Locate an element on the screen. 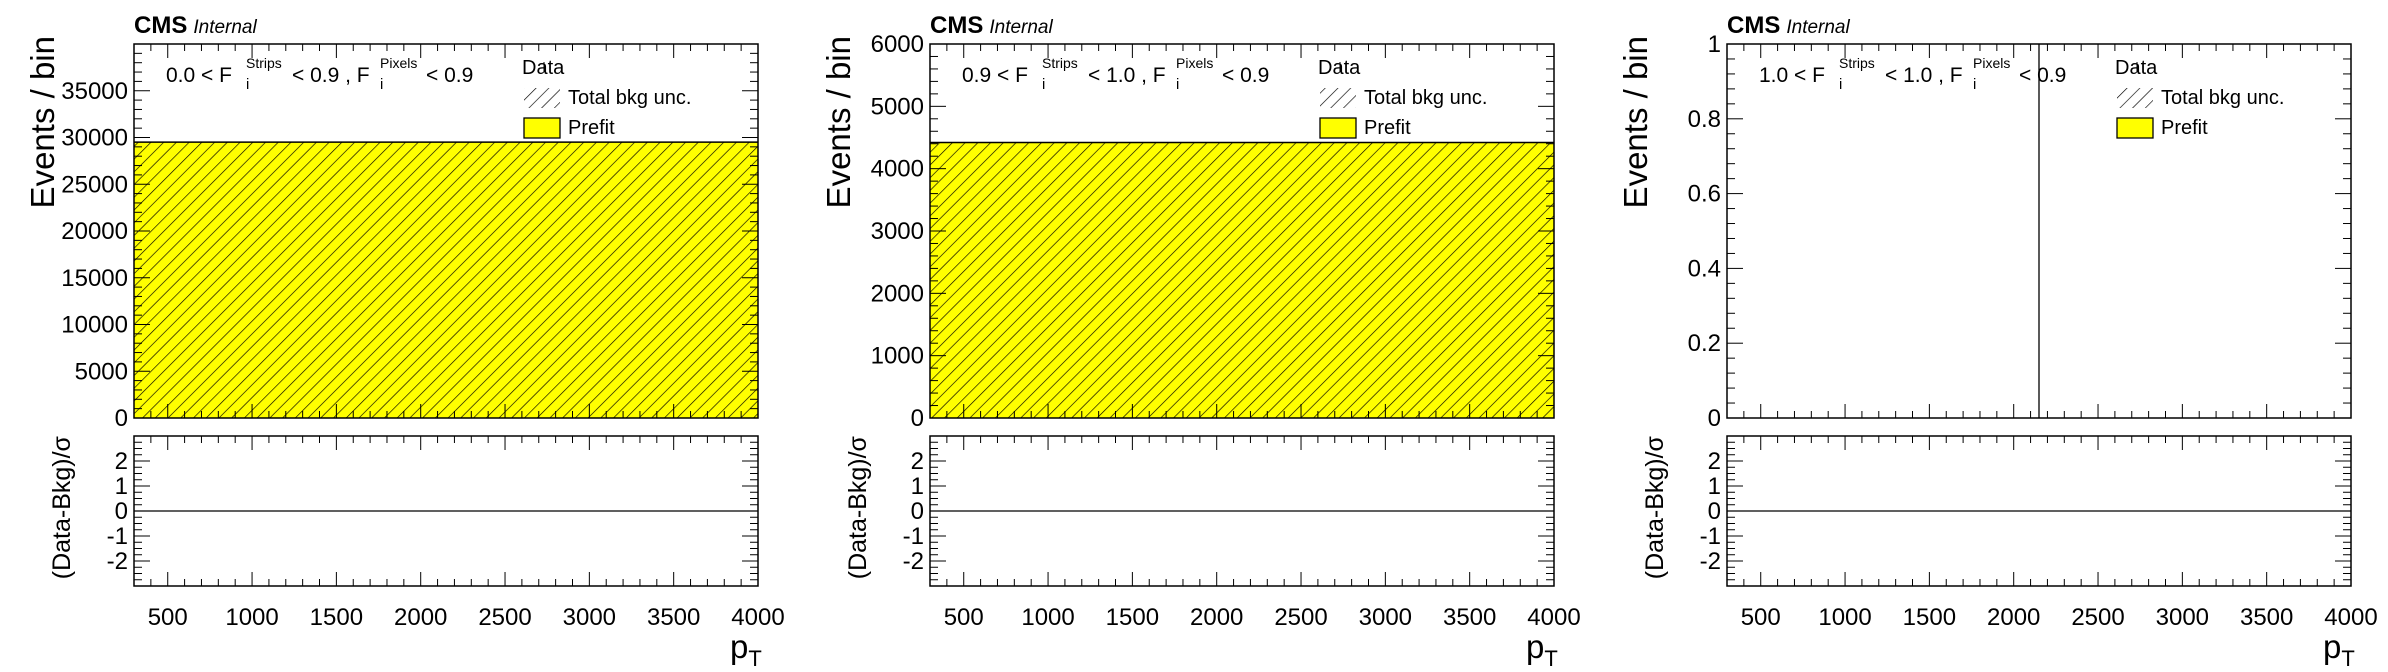 This screenshot has width=2388, height=672. y-tick-label: 15000 is located at coordinates (94, 278).